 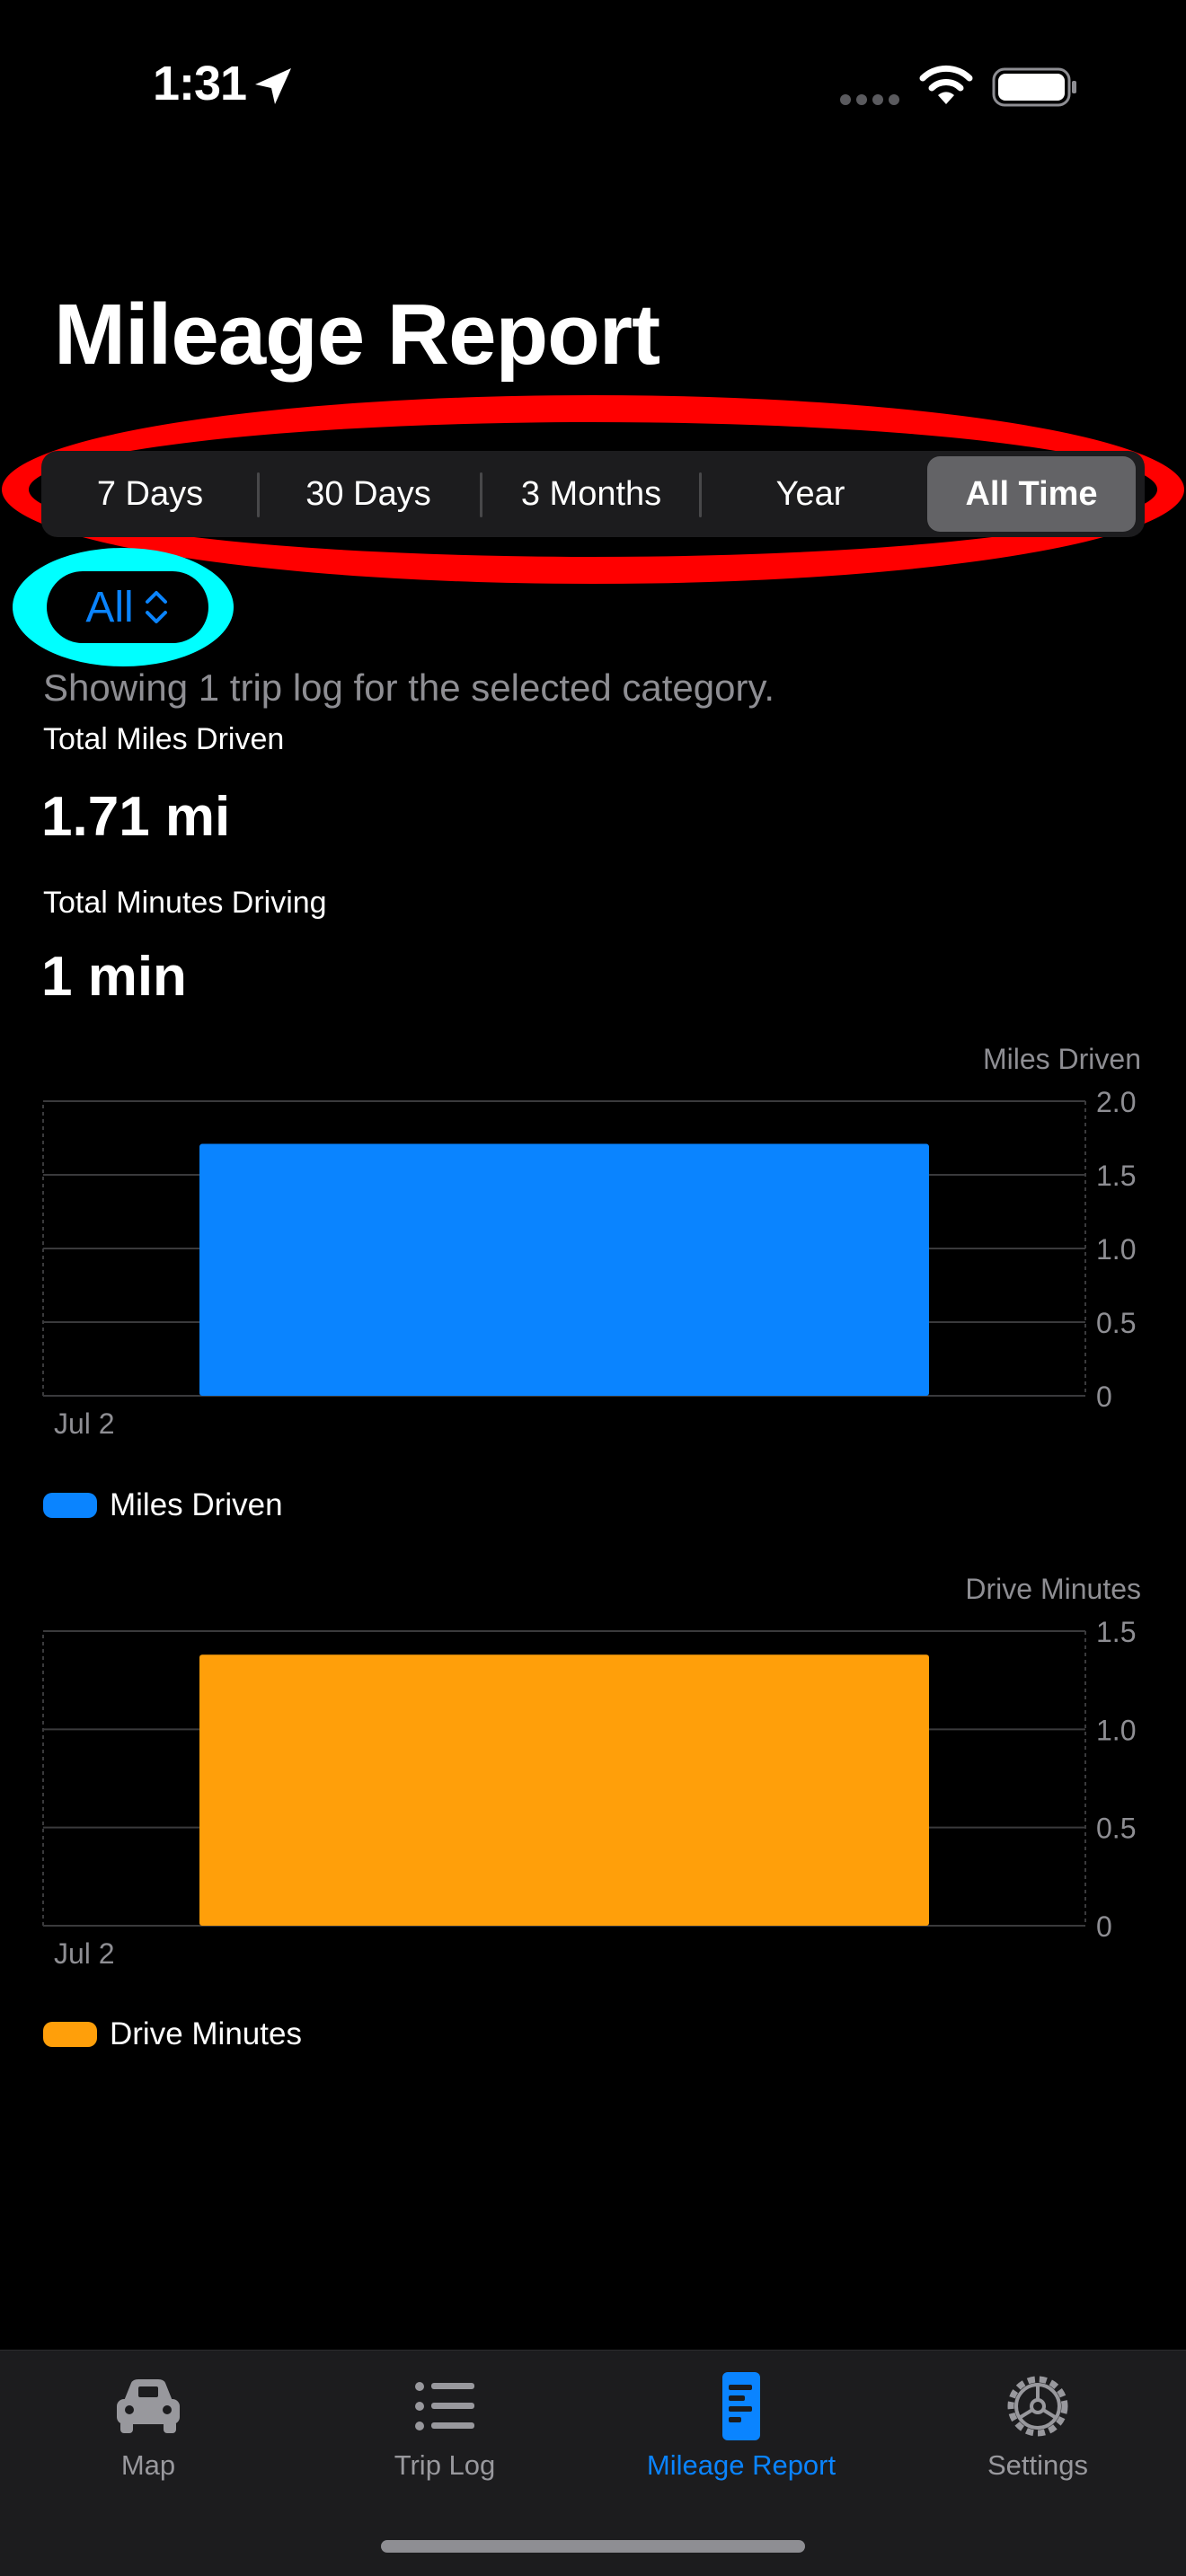 I want to click on segment-all-time: All Time, so click(x=1031, y=494).